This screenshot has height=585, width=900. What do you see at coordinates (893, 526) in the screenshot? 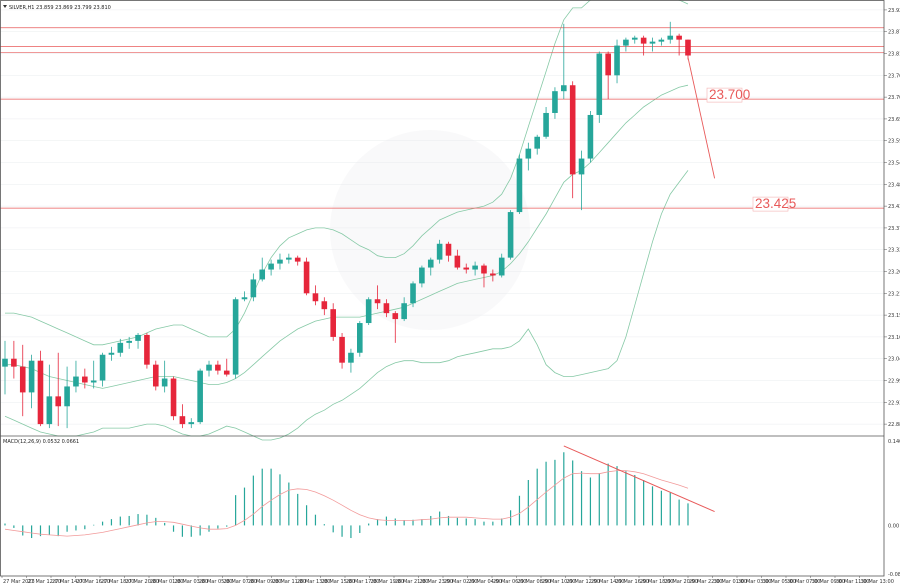
I see `macd-y-tick-label: 0.00` at bounding box center [893, 526].